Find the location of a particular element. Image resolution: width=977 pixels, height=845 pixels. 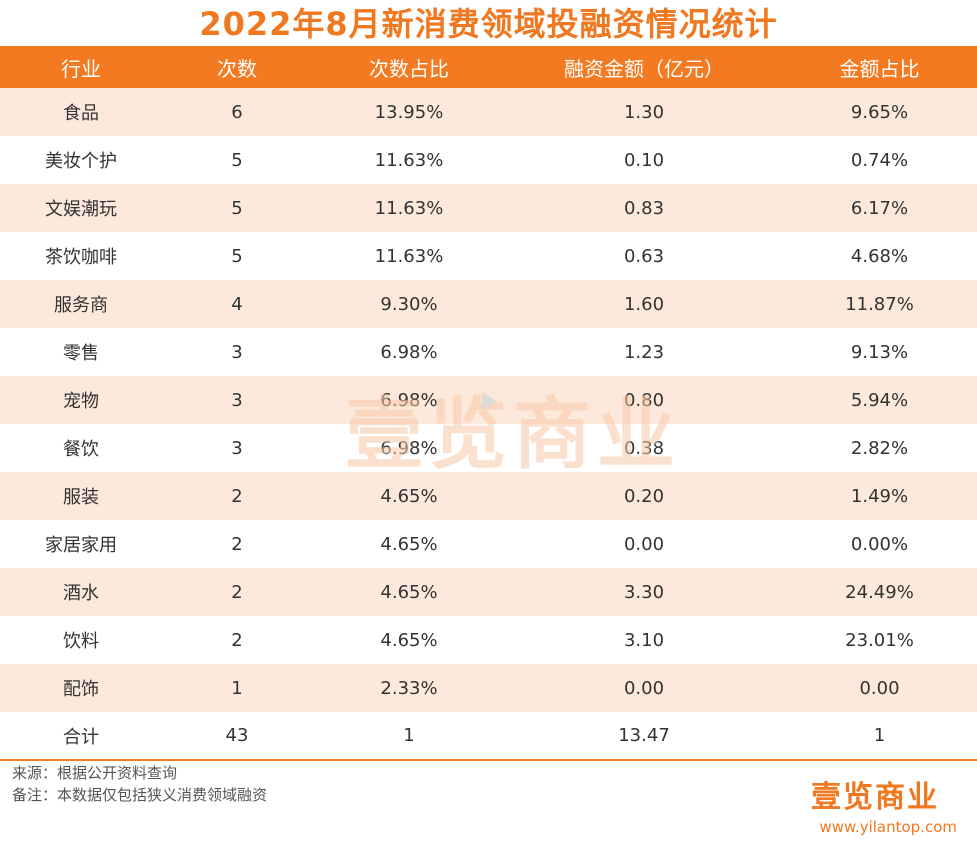

table-row: 服装 2 4.65% 0.20 1.49% is located at coordinates (488, 496).